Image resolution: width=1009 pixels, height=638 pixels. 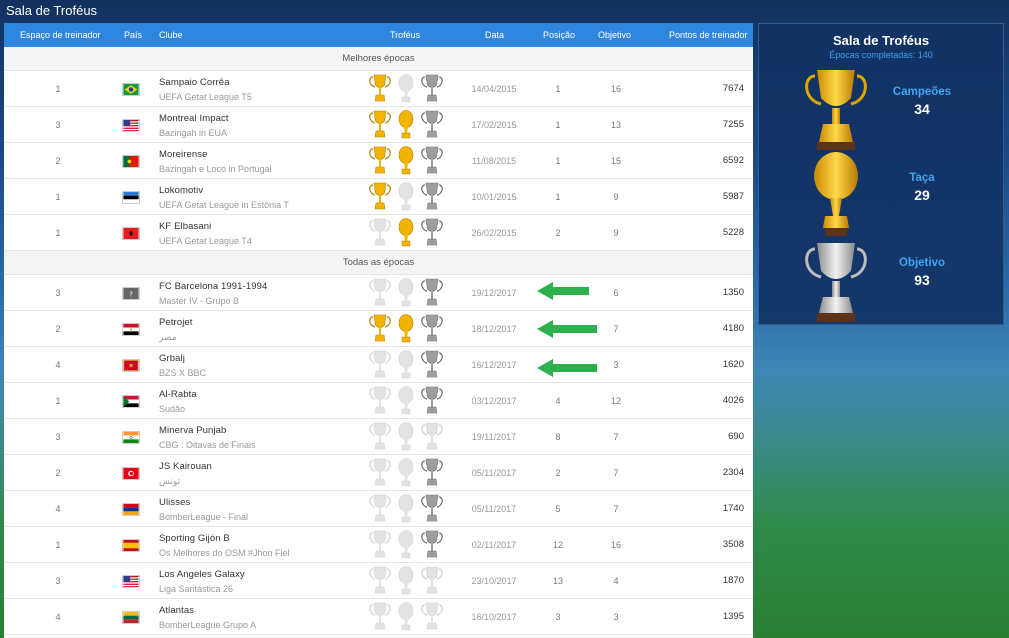 What do you see at coordinates (183, 154) in the screenshot?
I see `club-name: Moreirense` at bounding box center [183, 154].